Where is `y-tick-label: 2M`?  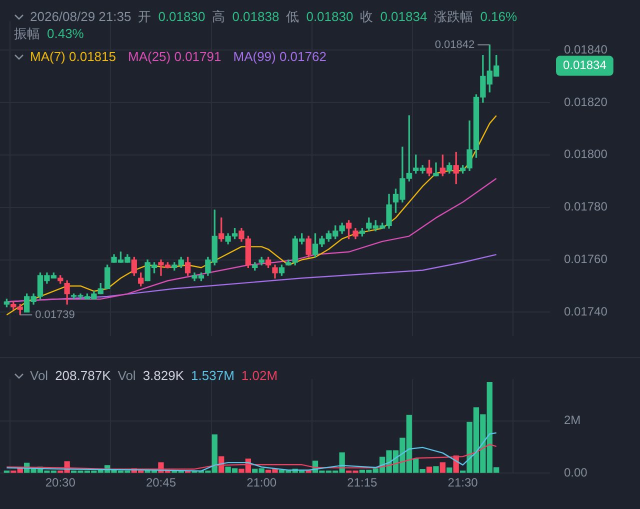
y-tick-label: 2M is located at coordinates (572, 420).